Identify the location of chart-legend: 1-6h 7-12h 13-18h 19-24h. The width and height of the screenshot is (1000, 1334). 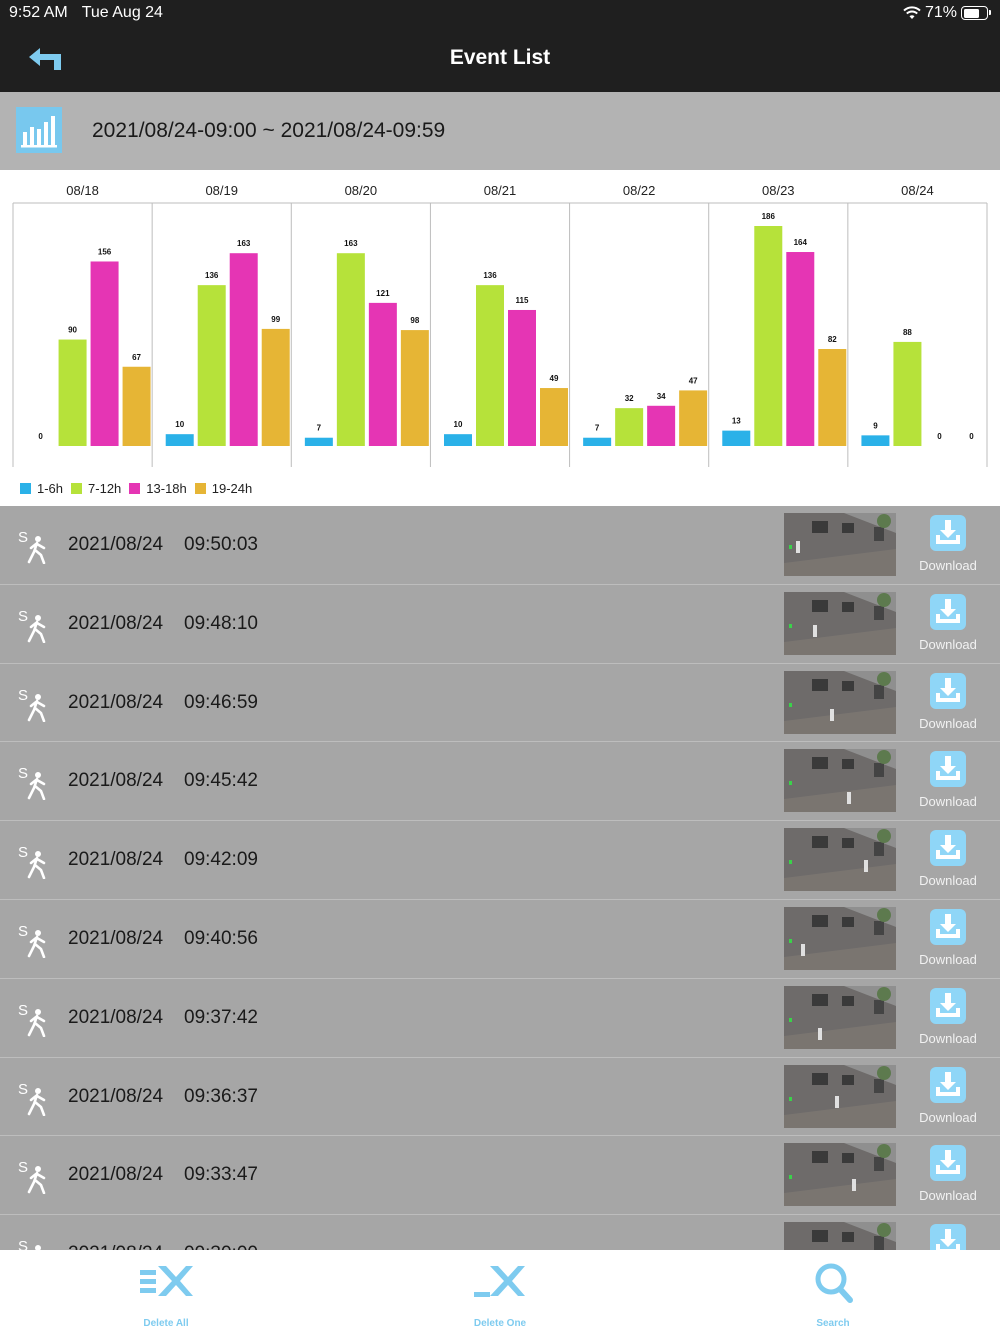
(136, 488).